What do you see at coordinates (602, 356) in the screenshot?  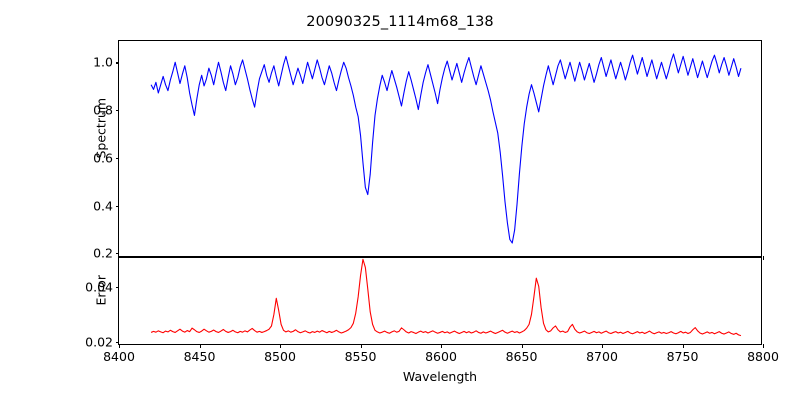 I see `x-tick-label: 8700` at bounding box center [602, 356].